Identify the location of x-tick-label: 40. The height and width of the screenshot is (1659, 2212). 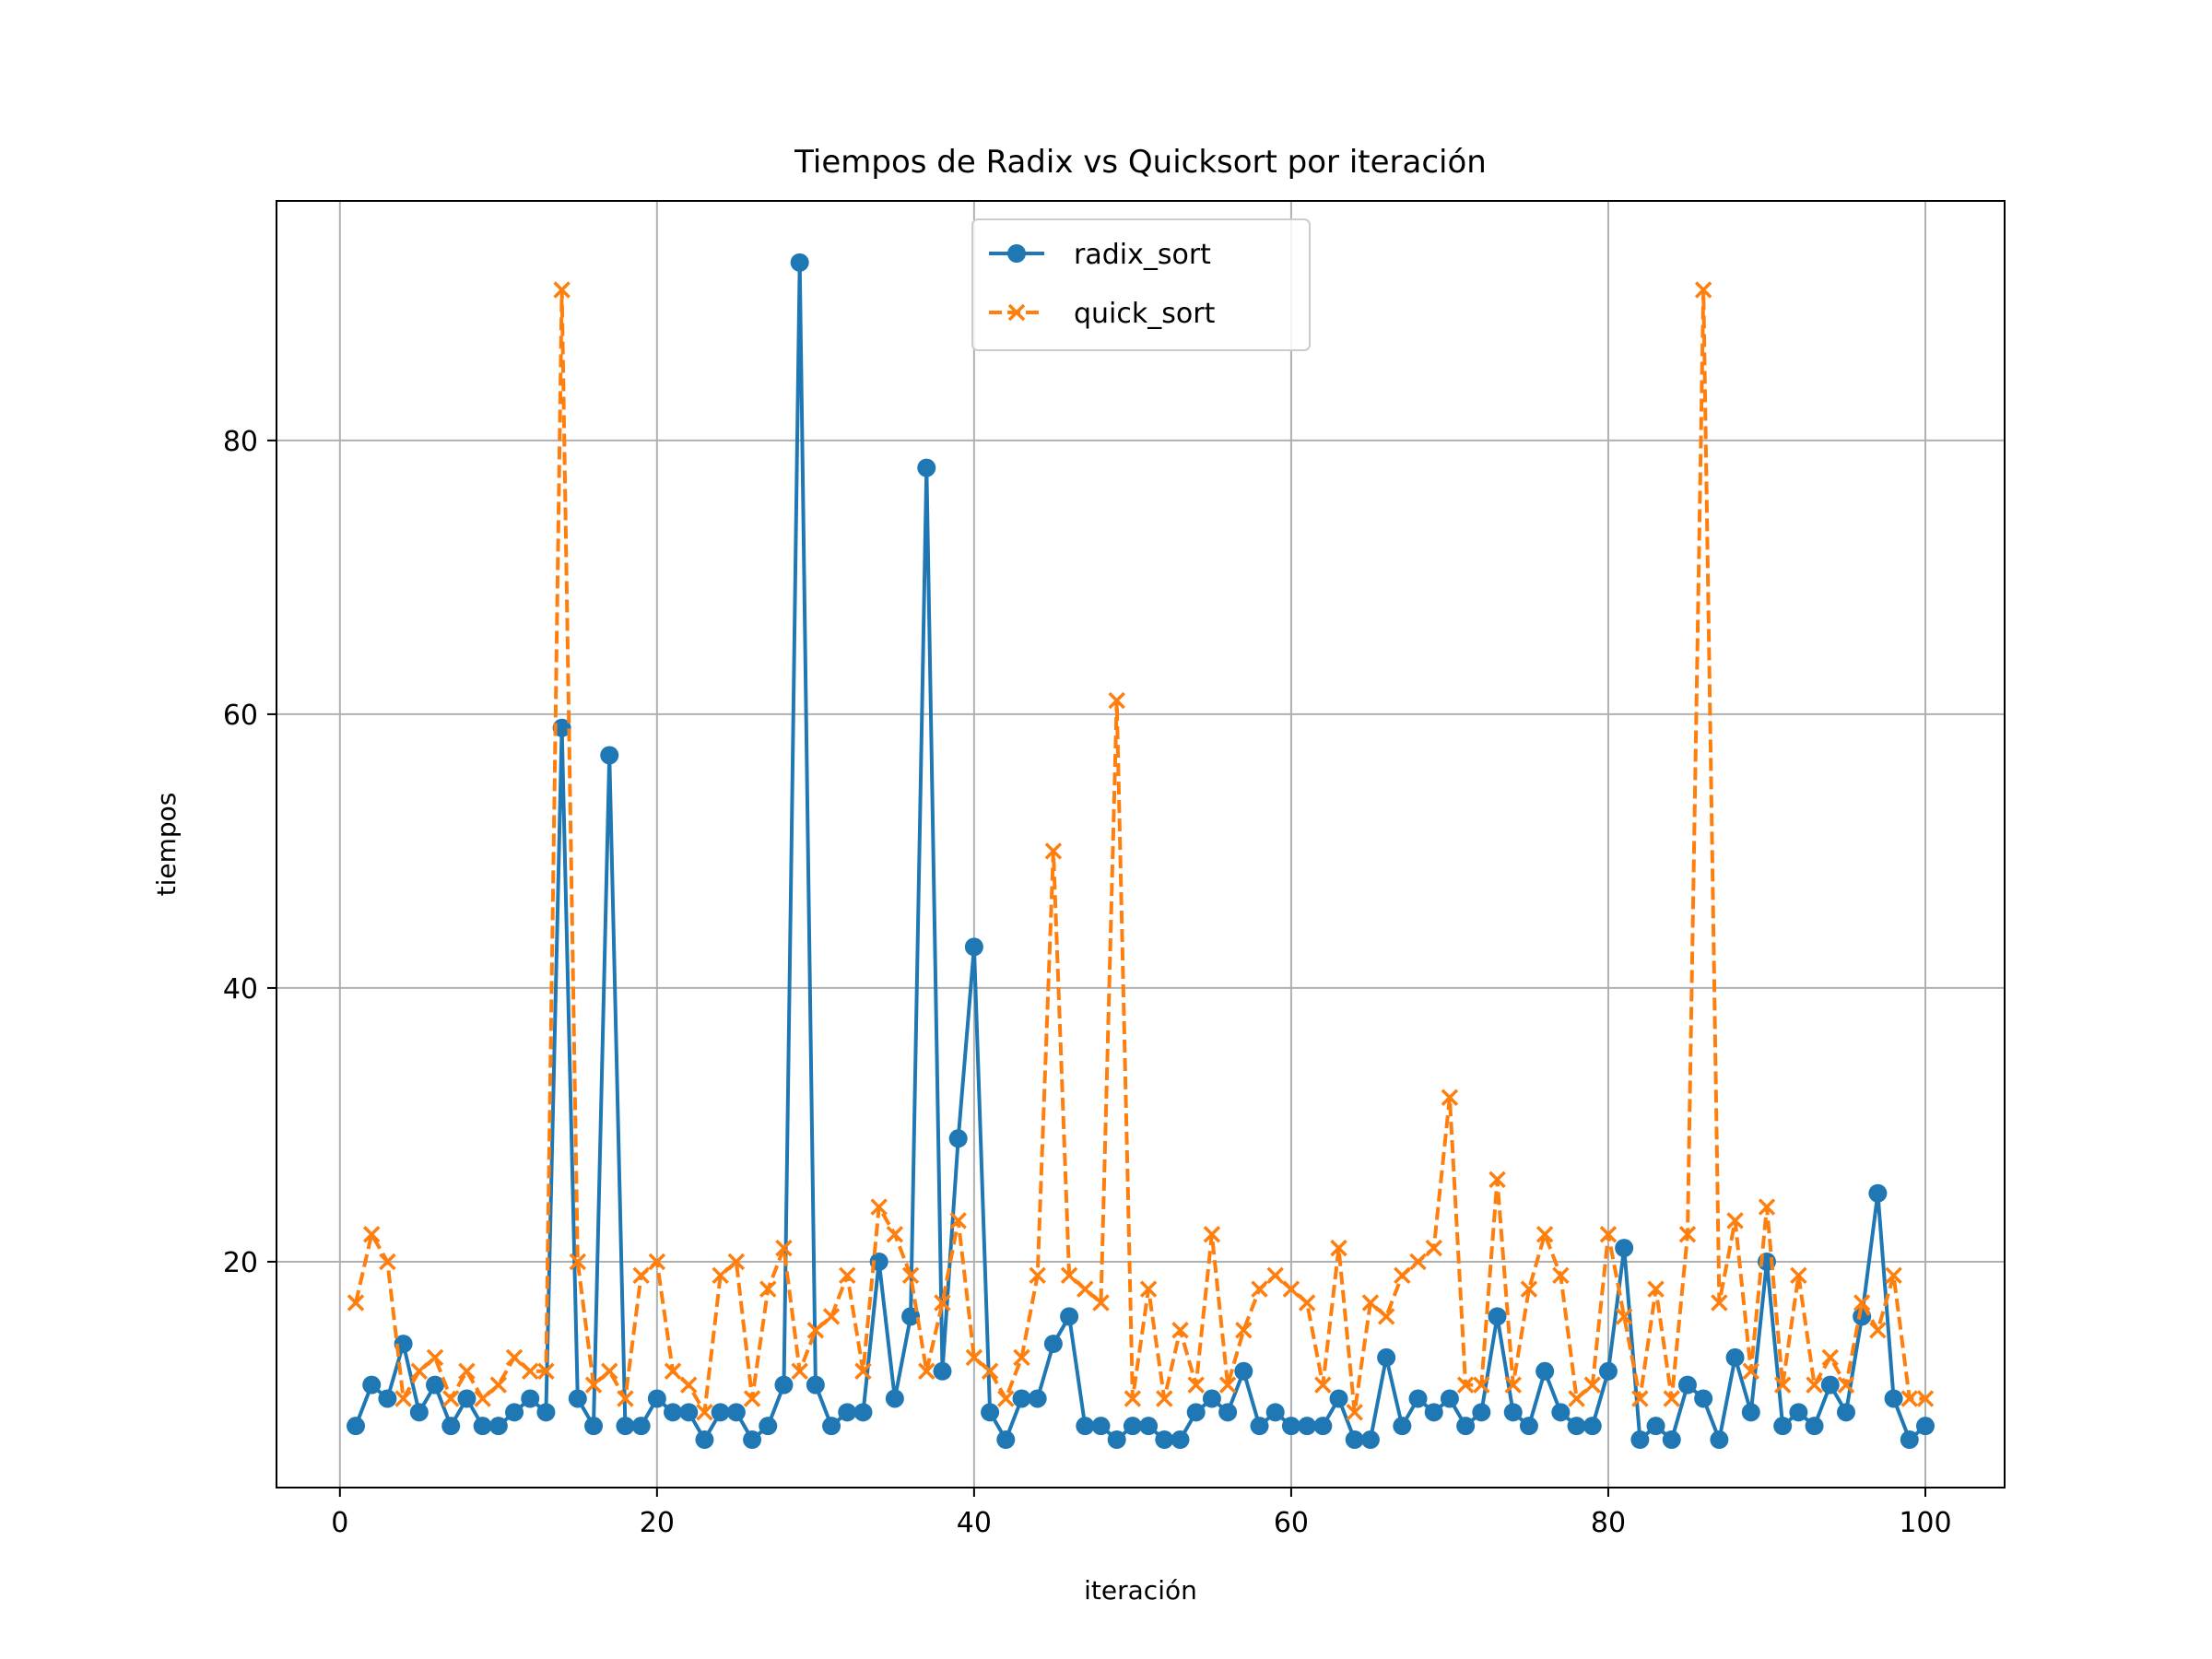
(974, 1523).